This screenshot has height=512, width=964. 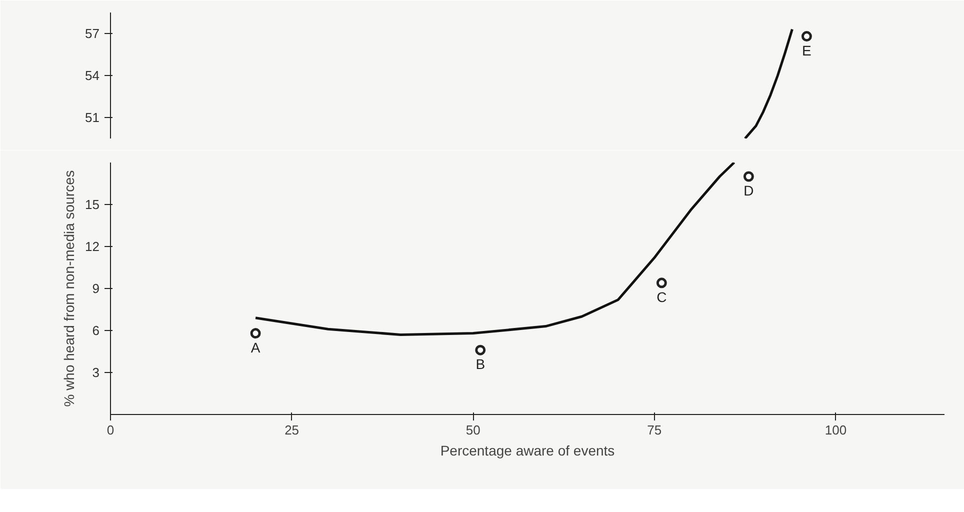 I want to click on x-axis-title: Percentage aware of events, so click(x=527, y=450).